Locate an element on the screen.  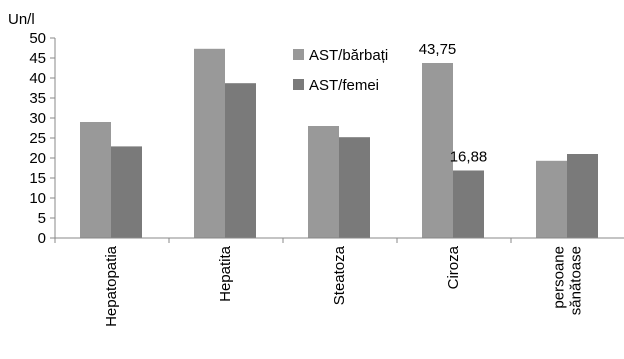
y-tick-label: 20 is located at coordinates (37, 158).